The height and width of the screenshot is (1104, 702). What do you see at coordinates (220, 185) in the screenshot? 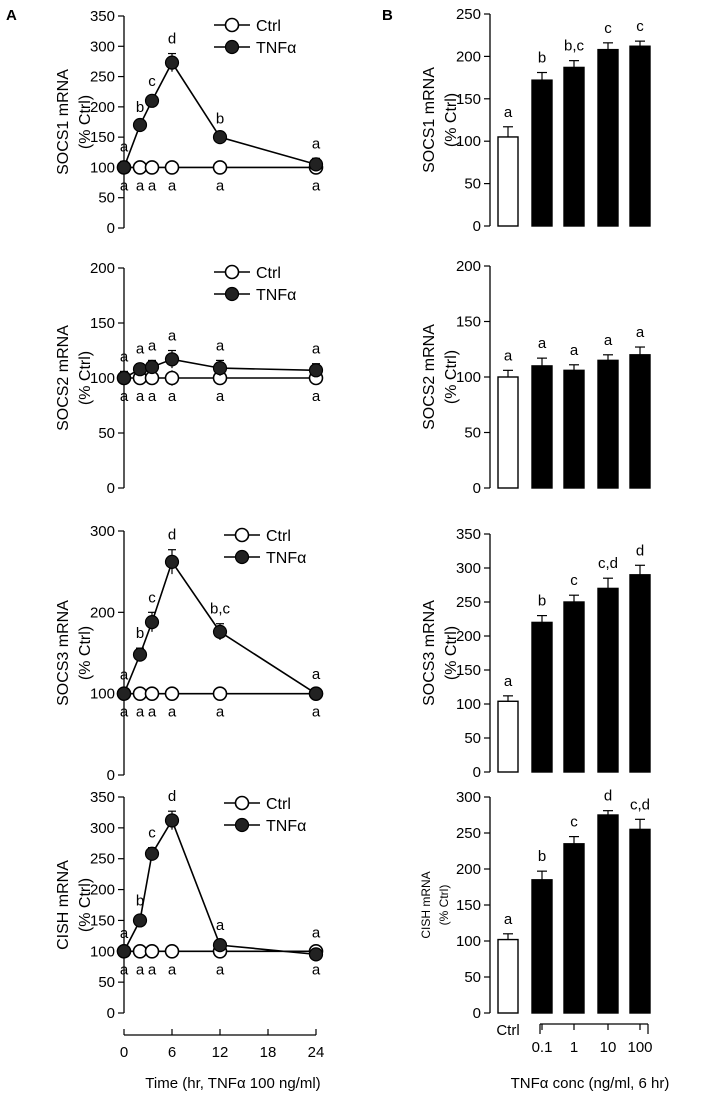
I see `a-socs1-ctrl-sig-label: a` at bounding box center [220, 185].